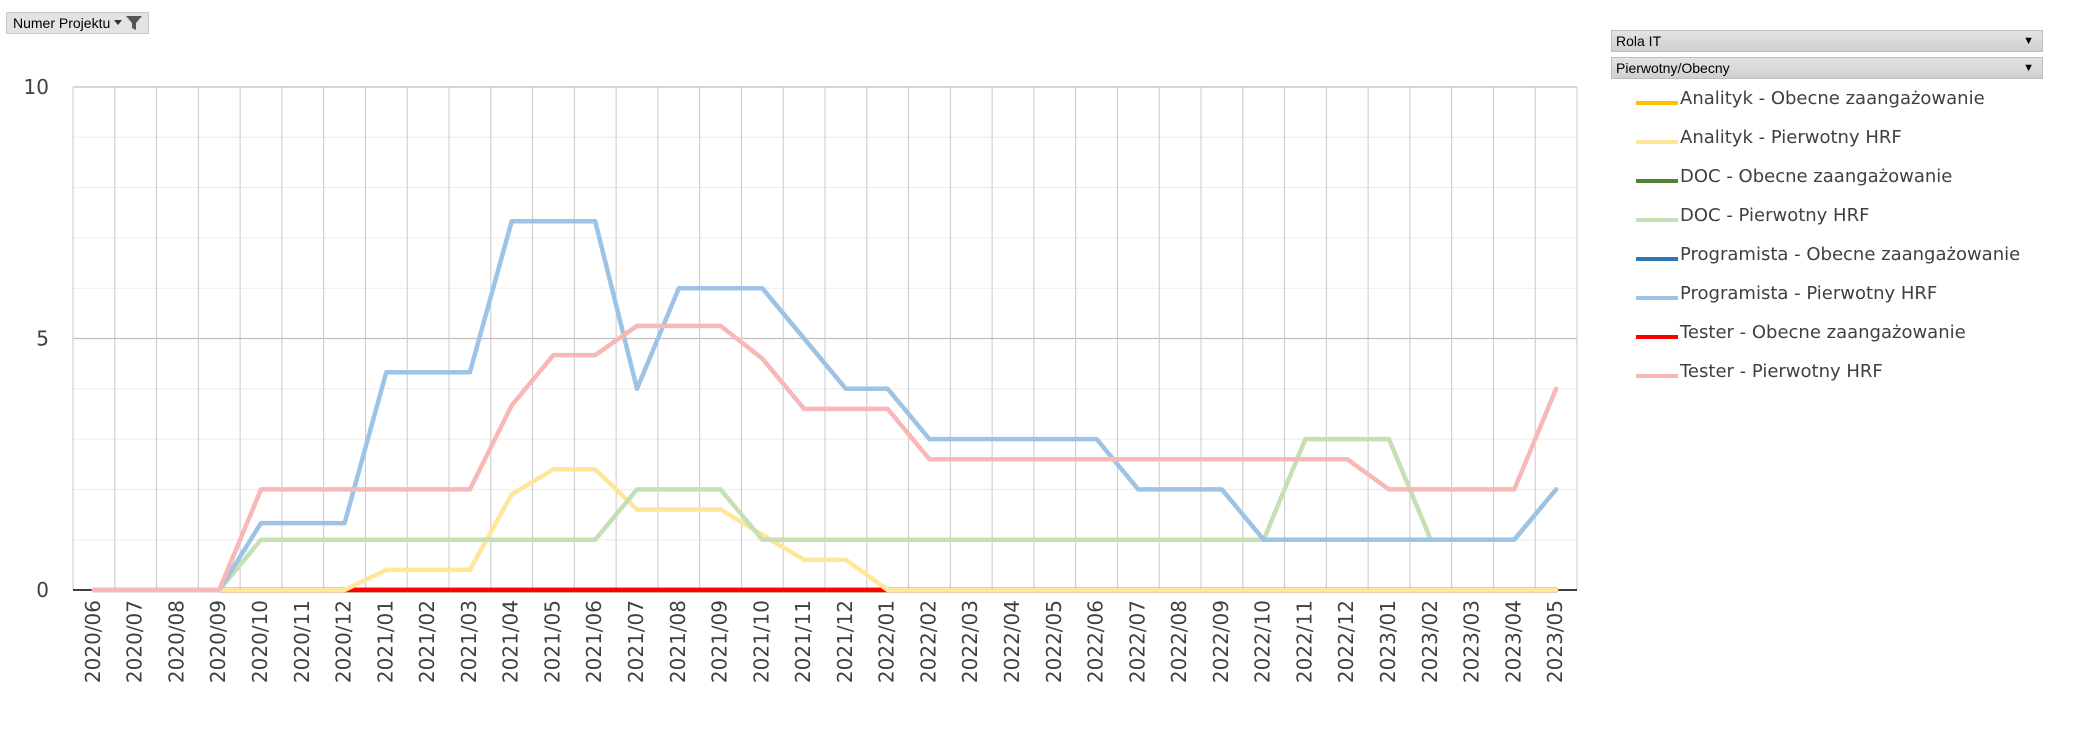 Image resolution: width=2085 pixels, height=748 pixels. Describe the element at coordinates (1555, 641) in the screenshot. I see `x-tick-label: 2023/05` at that location.